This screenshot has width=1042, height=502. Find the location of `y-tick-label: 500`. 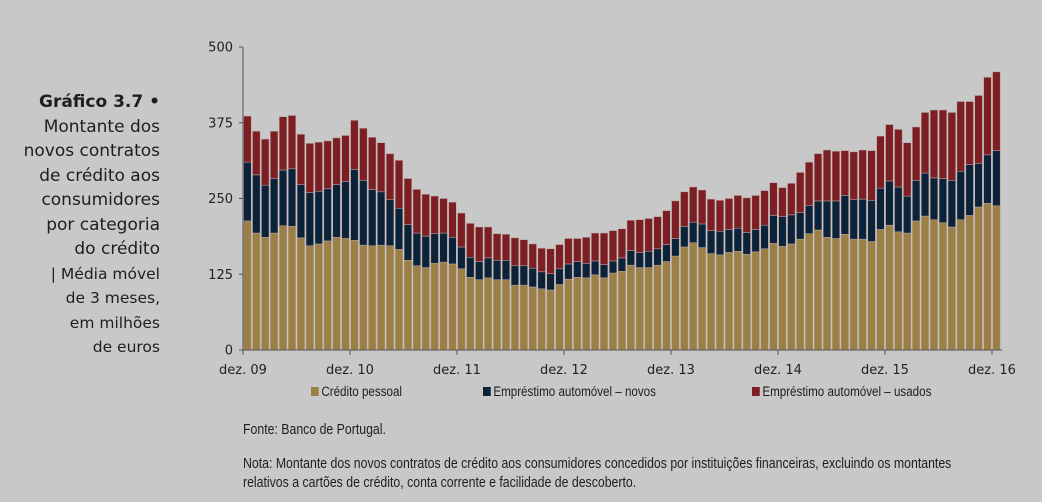

y-tick-label: 500 is located at coordinates (220, 48).